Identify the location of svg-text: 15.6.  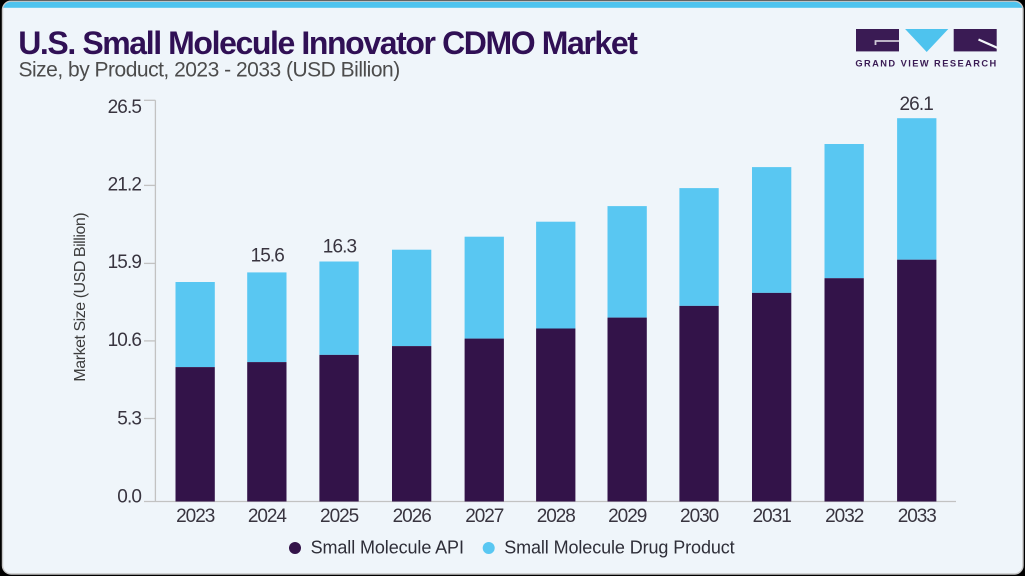
(268, 256).